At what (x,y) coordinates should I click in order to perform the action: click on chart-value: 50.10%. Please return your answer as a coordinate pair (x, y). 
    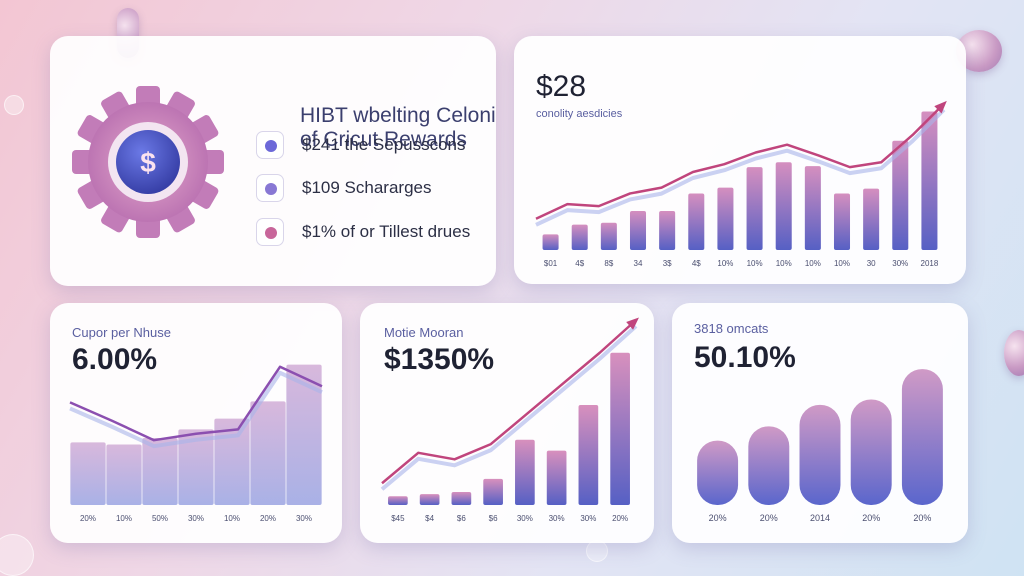
    Looking at the image, I should click on (745, 357).